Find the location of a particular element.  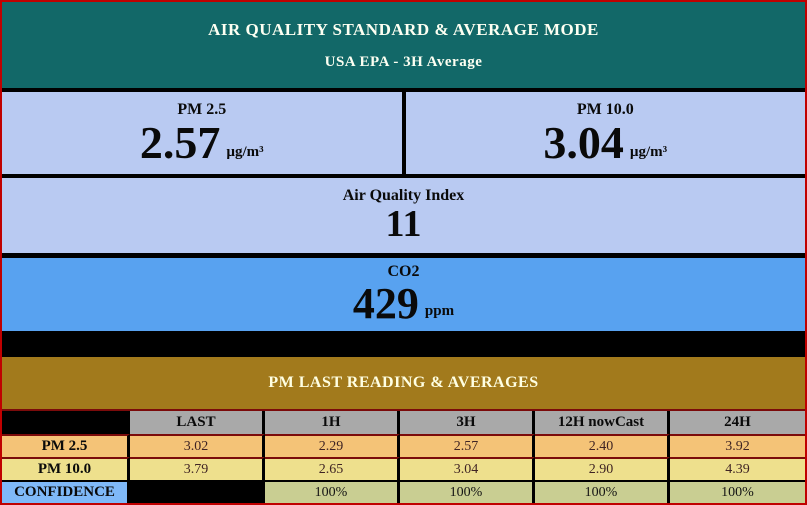

pm10-3h: 3.04 is located at coordinates (467, 468).